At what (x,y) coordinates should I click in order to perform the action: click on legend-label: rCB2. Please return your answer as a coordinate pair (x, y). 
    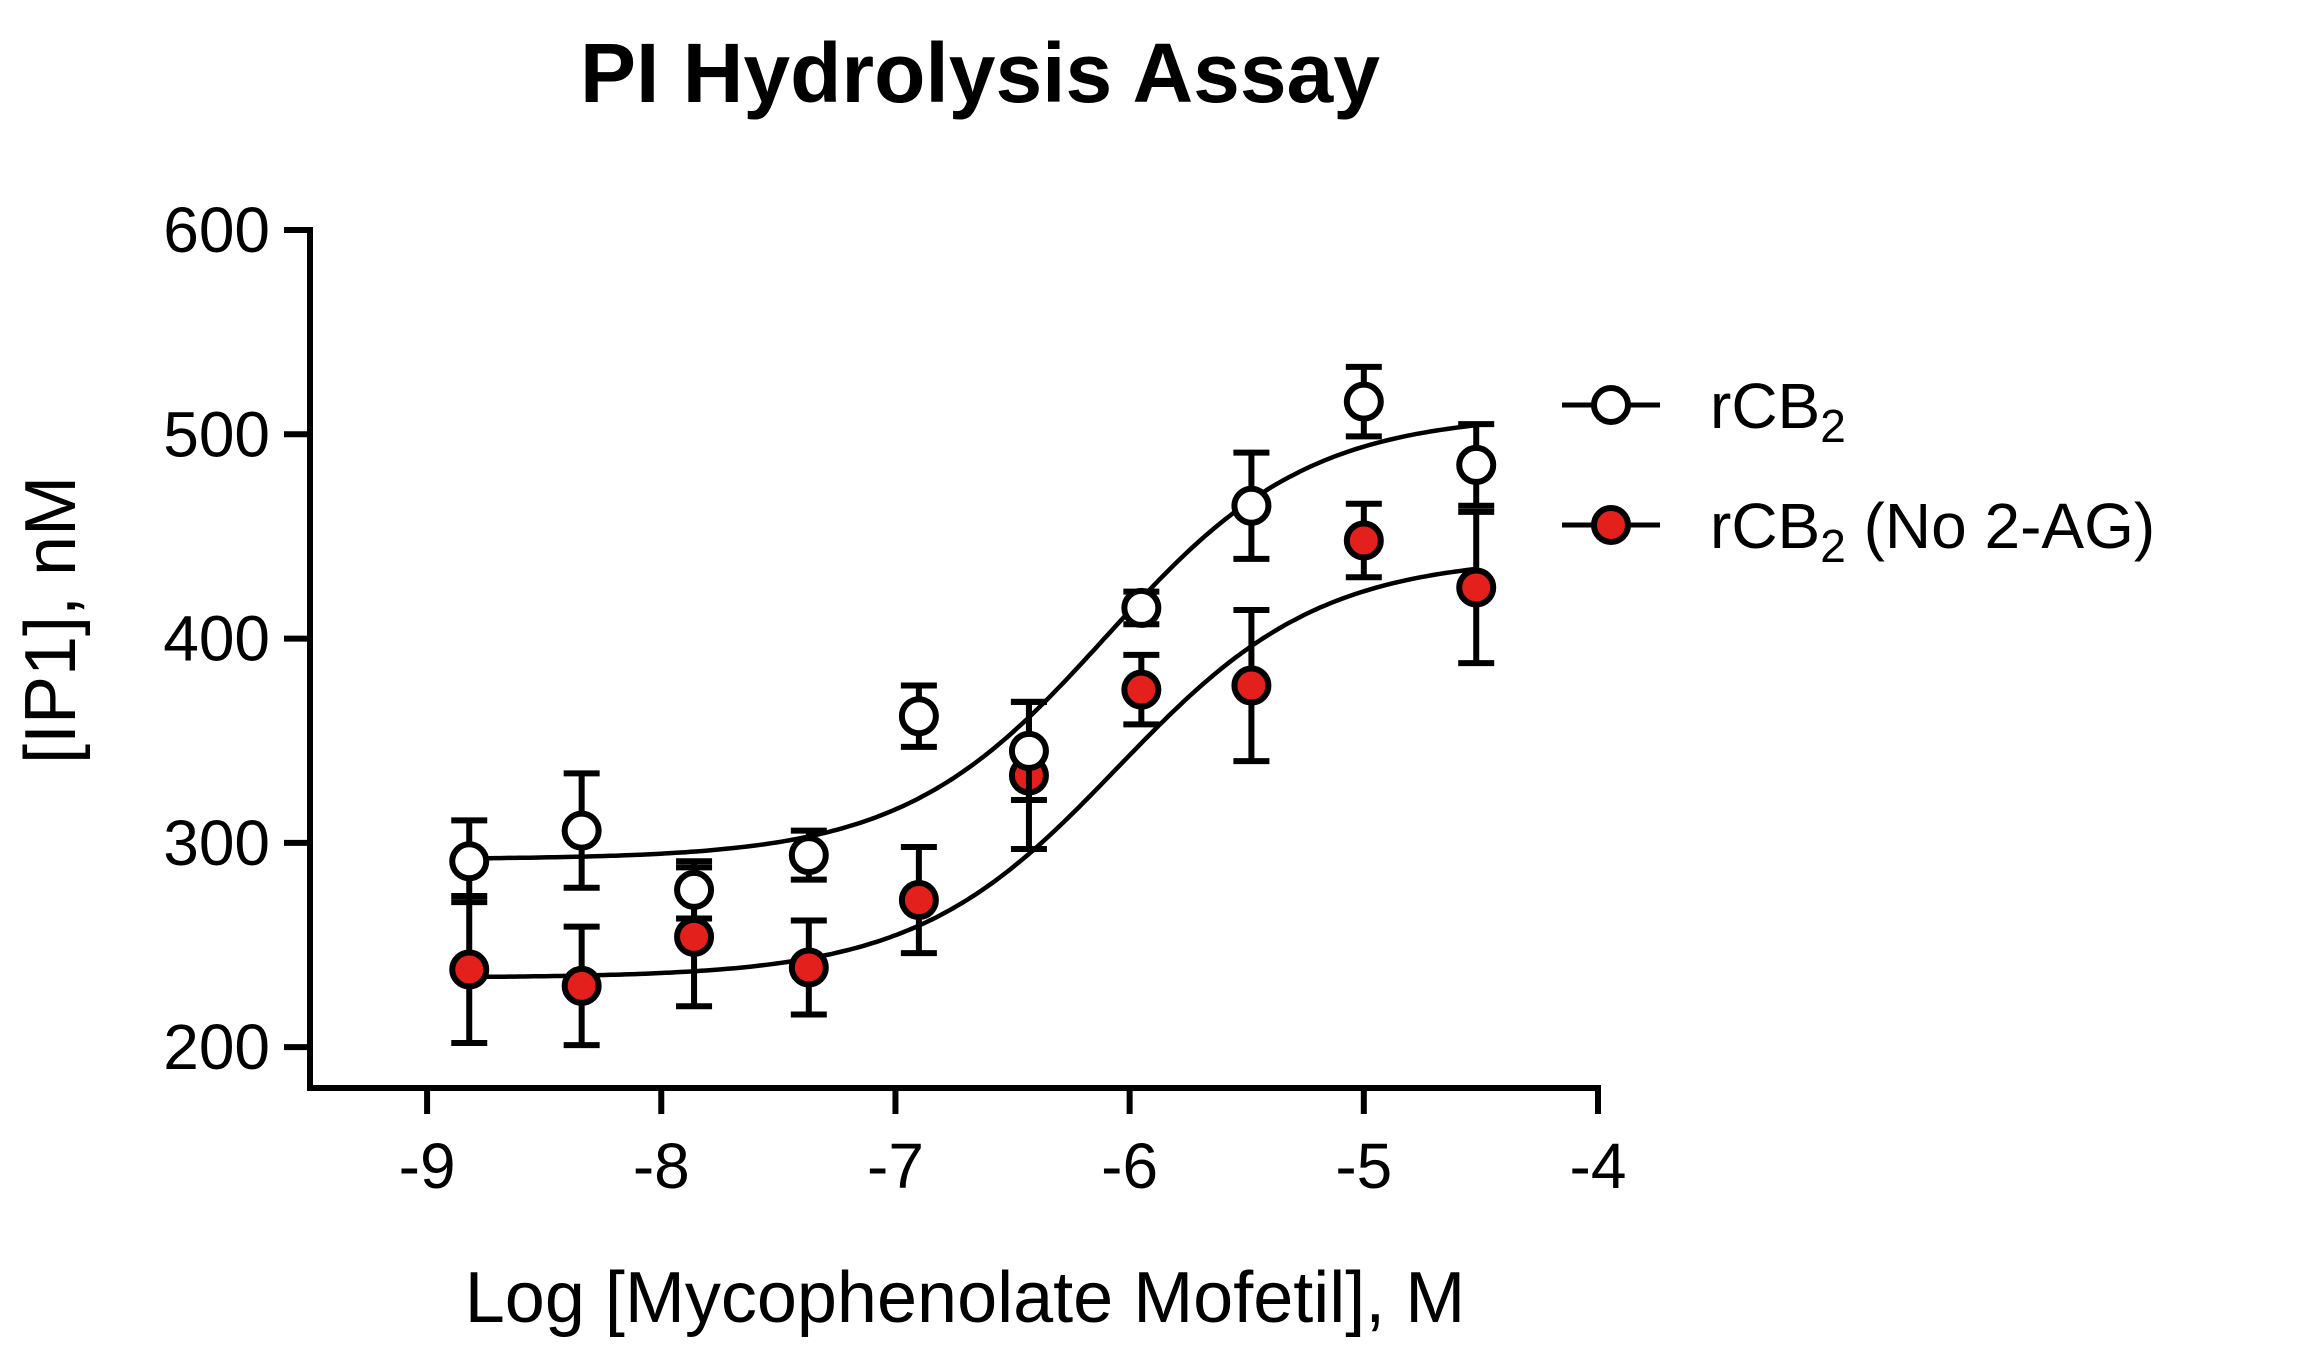
    Looking at the image, I should click on (1778, 411).